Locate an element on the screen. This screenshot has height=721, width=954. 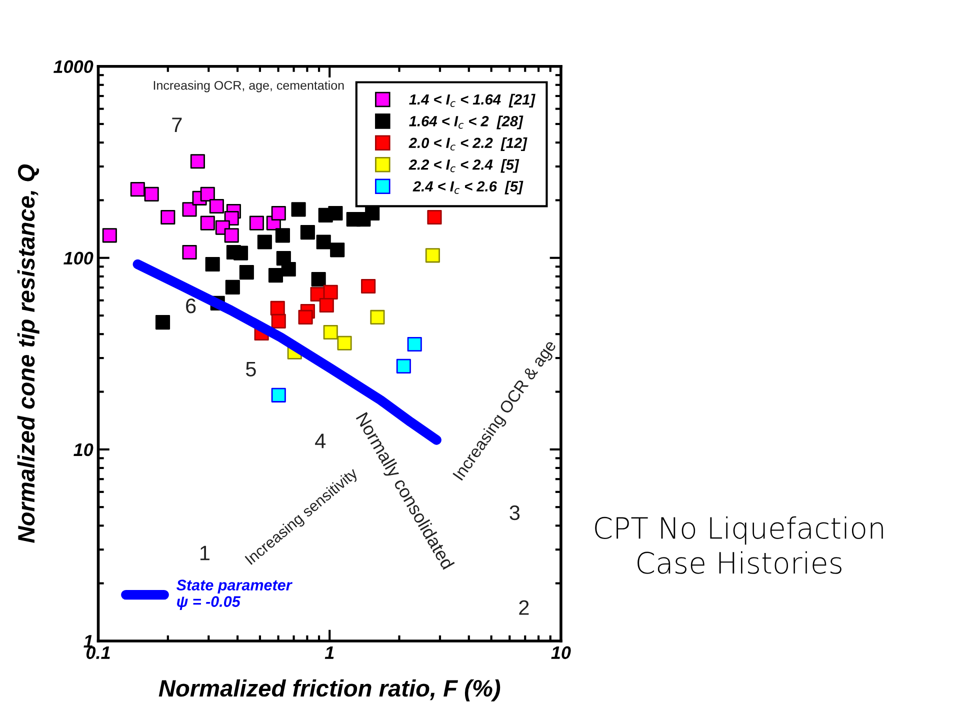
legend-label: 2.2 < I$_{c}$ < 2.4 [5] is located at coordinates (464, 166).